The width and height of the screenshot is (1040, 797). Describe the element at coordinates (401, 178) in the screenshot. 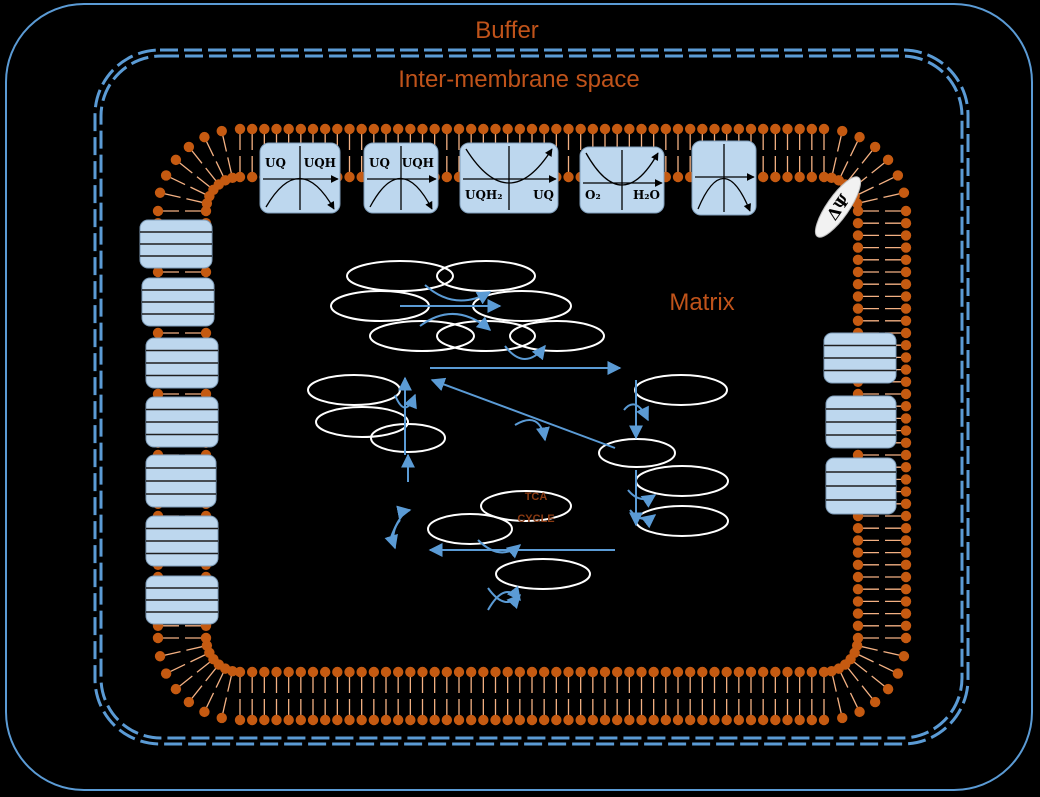

I see `complex-2: UQ UQH` at that location.